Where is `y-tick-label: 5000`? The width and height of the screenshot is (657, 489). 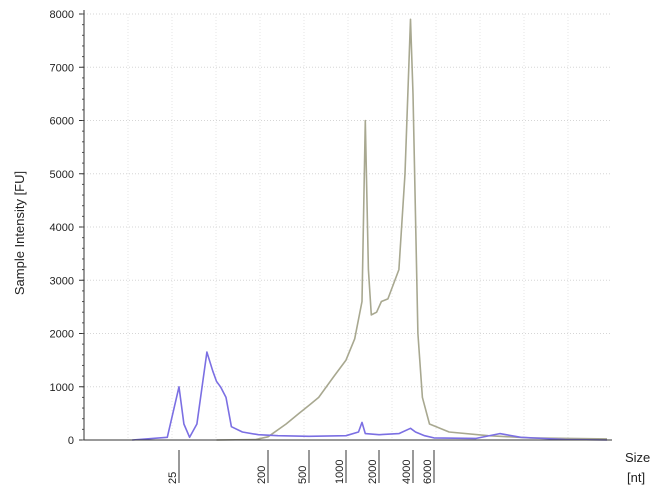
y-tick-label: 5000 is located at coordinates (62, 175).